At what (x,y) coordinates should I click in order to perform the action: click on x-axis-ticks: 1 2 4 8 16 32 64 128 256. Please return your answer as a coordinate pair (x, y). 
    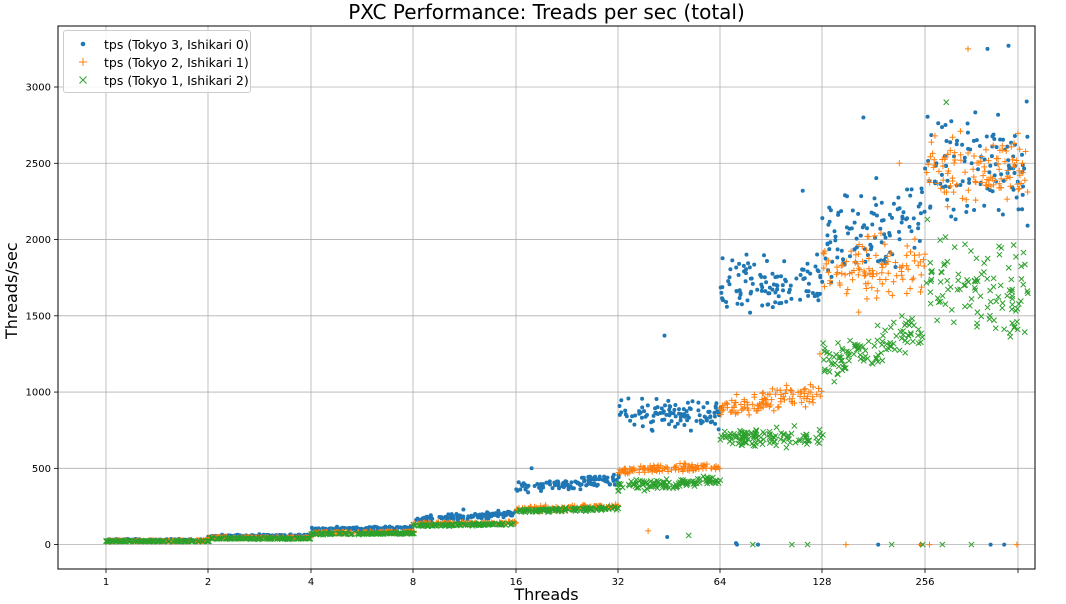
    Looking at the image, I should click on (561, 578).